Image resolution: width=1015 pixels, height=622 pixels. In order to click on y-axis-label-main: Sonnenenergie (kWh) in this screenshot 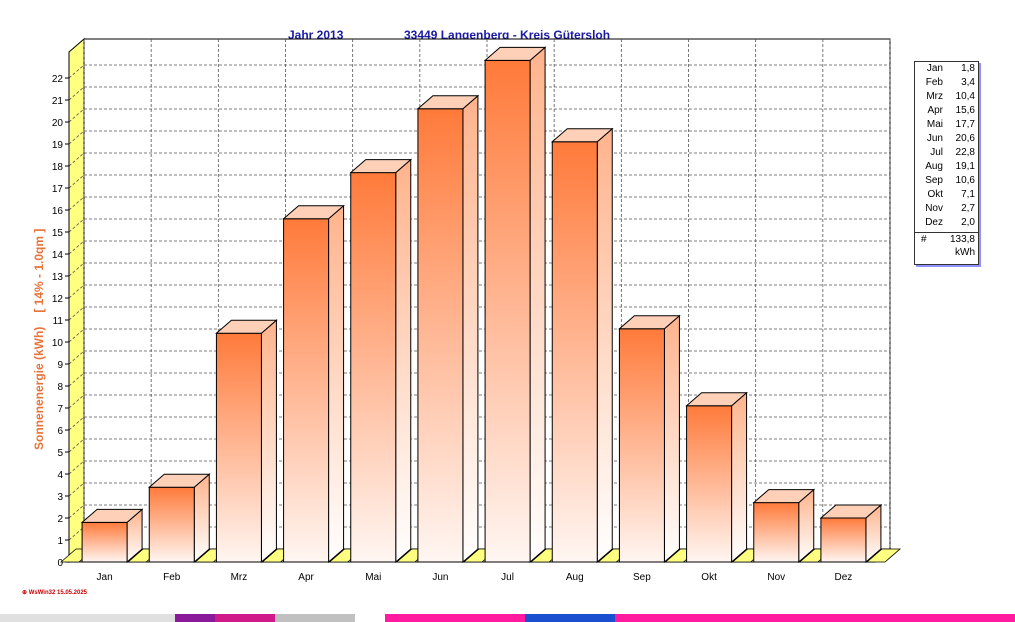, I will do `click(39, 388)`.